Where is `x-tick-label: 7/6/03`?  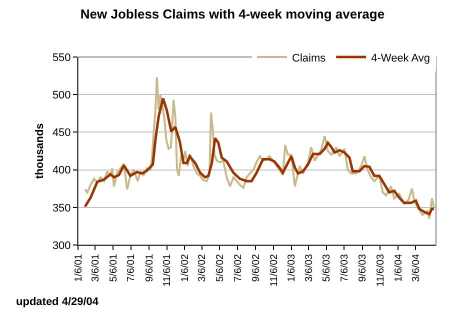
x-tick-label: 7/6/03 is located at coordinates (344, 268).